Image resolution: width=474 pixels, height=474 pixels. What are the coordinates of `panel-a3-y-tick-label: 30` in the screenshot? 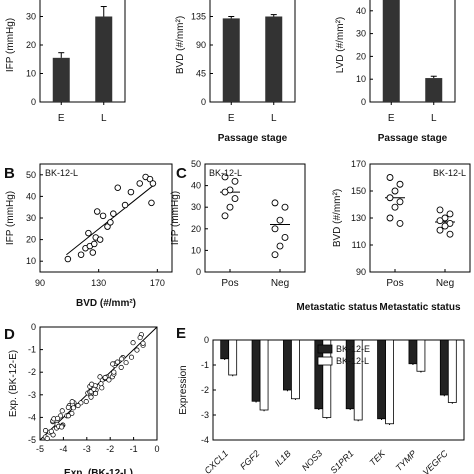 It's located at (361, 34).